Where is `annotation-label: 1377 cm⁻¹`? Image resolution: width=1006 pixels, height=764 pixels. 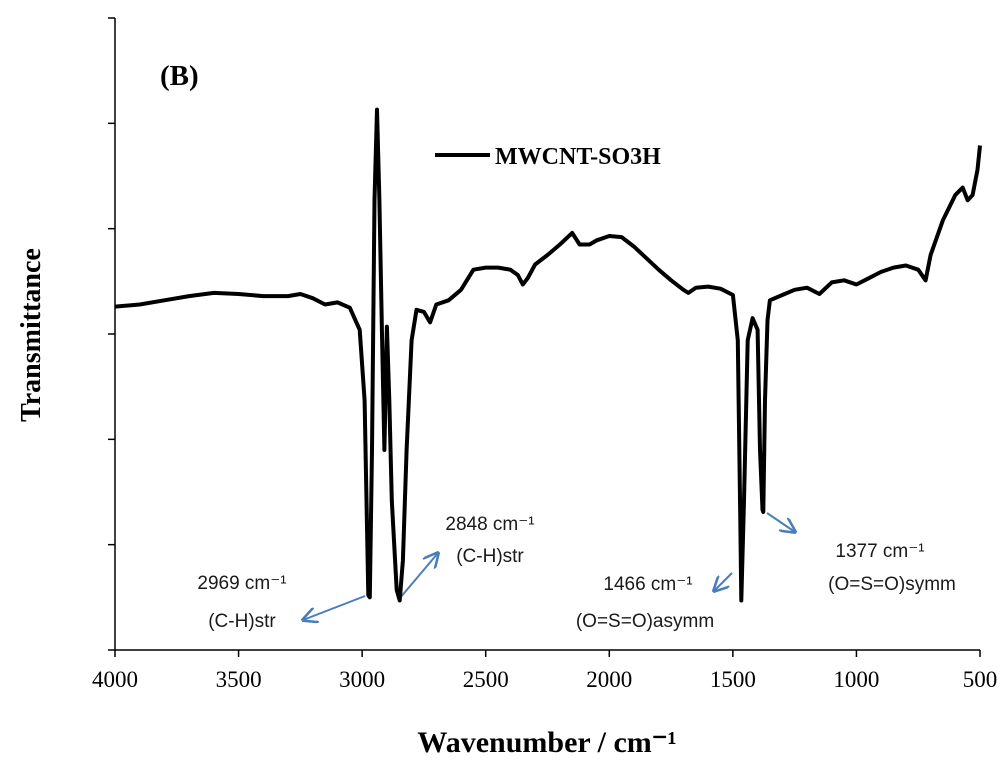 annotation-label: 1377 cm⁻¹ is located at coordinates (879, 551).